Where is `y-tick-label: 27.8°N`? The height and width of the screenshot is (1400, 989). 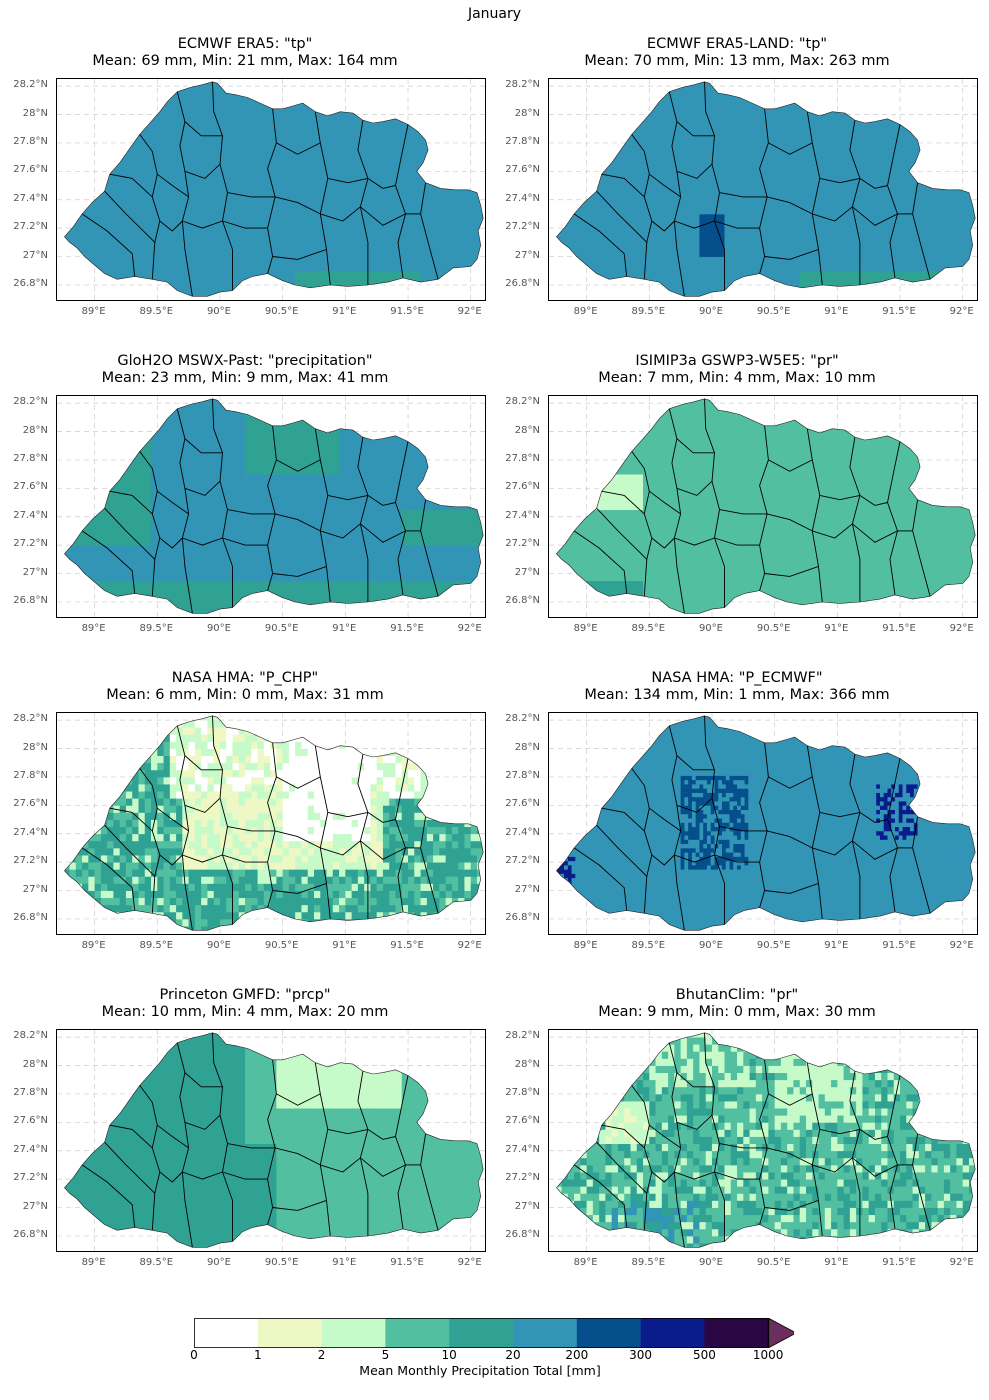
y-tick-label: 27.8°N is located at coordinates (30, 775).